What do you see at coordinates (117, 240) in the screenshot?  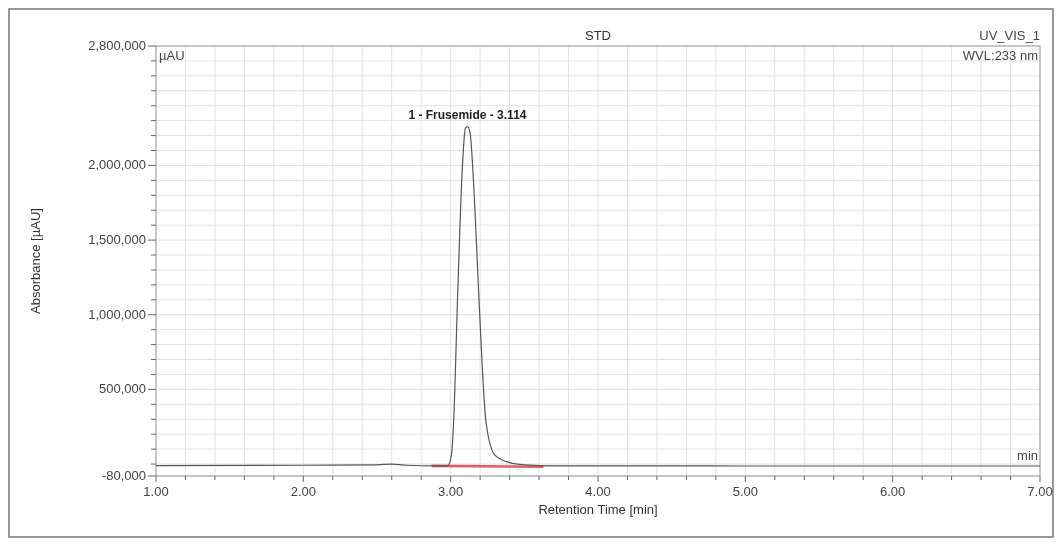 I see `y-tick-label: 1,500,000` at bounding box center [117, 240].